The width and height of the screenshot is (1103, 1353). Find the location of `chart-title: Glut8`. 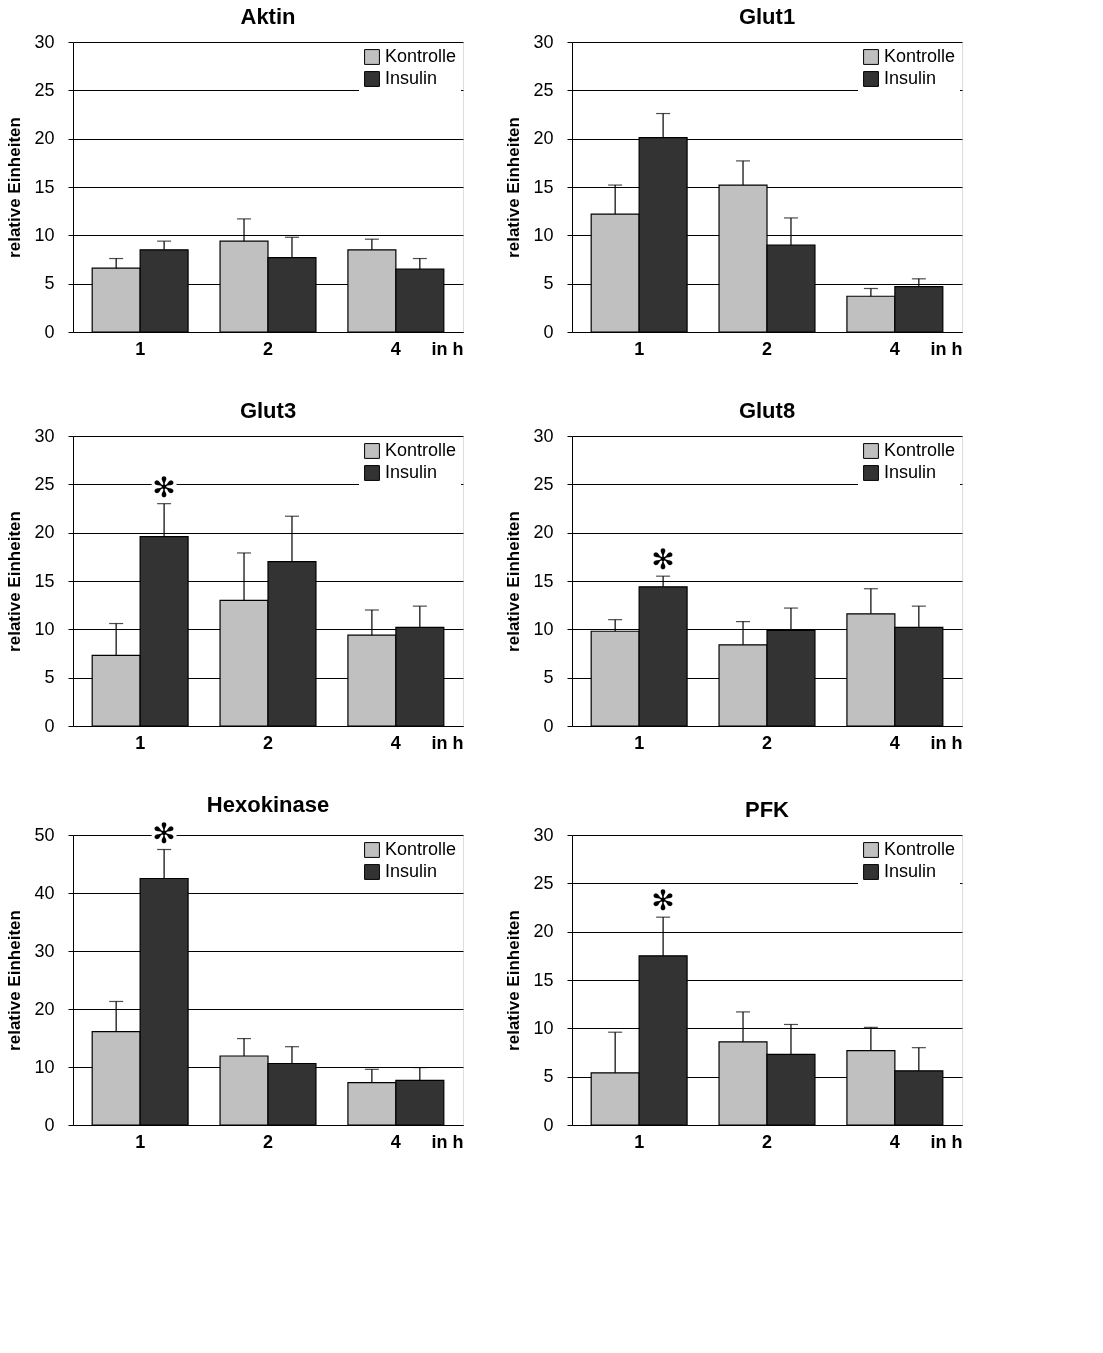

chart-title: Glut8 is located at coordinates (767, 410).